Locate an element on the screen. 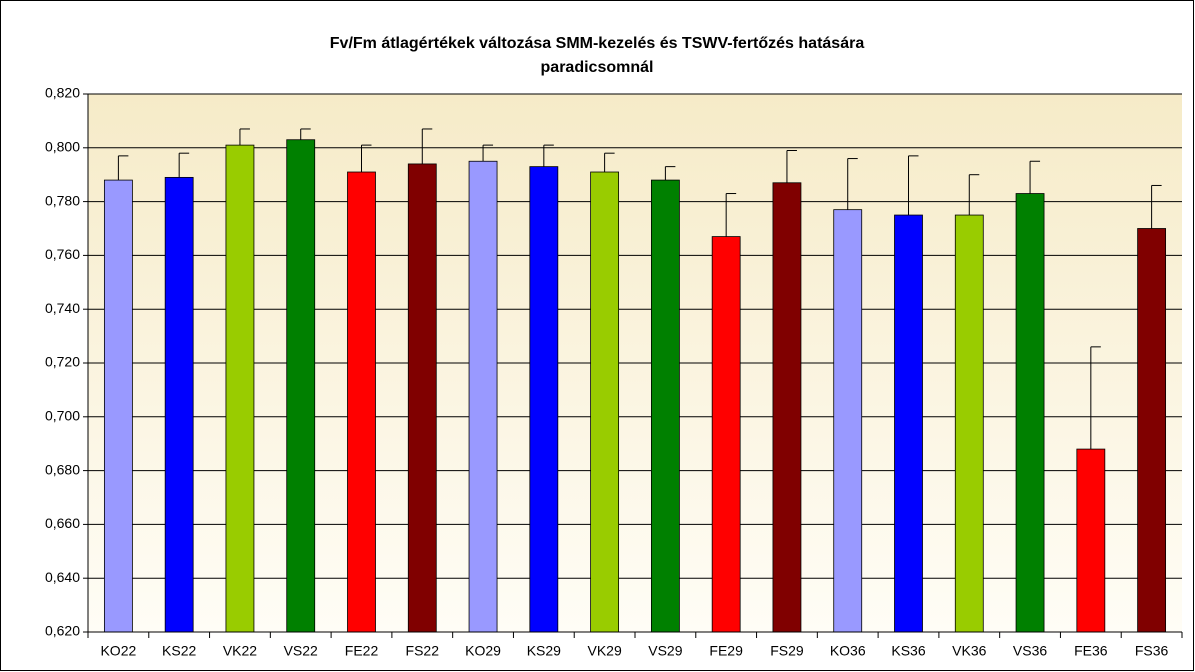  y-tick-label: 0,800 is located at coordinates (62, 147).